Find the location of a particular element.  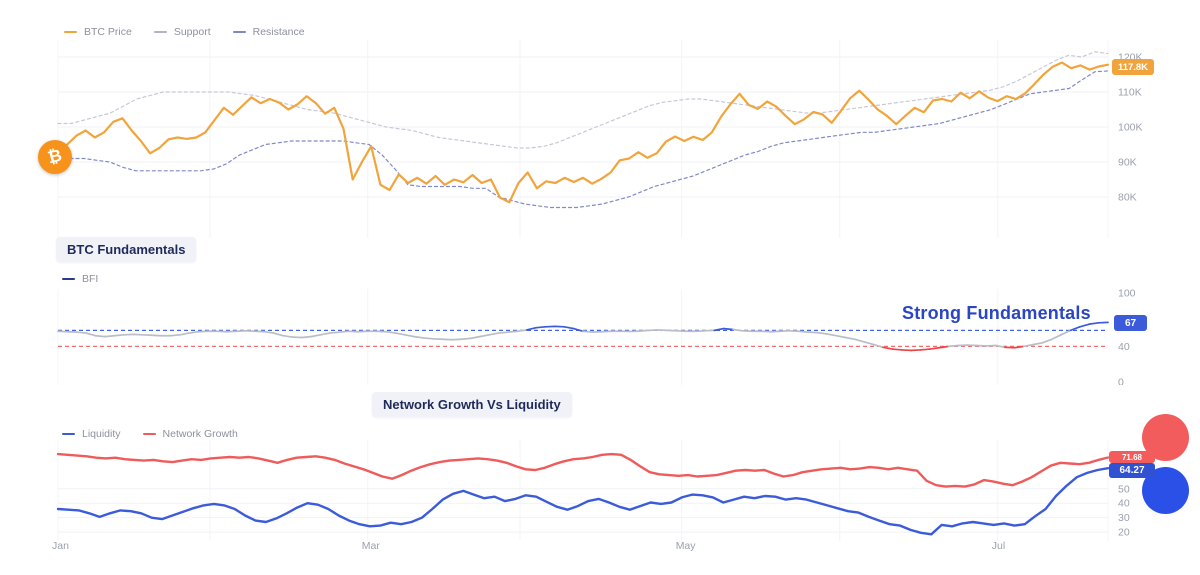

bfi-legend: BFI is located at coordinates (80, 279).